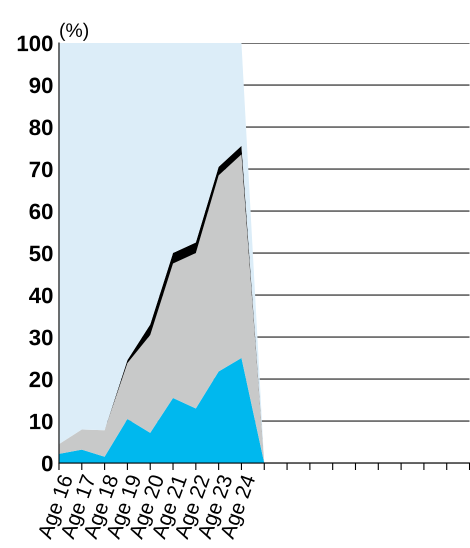  What do you see at coordinates (41, 380) in the screenshot?
I see `y-tick-label: 20` at bounding box center [41, 380].